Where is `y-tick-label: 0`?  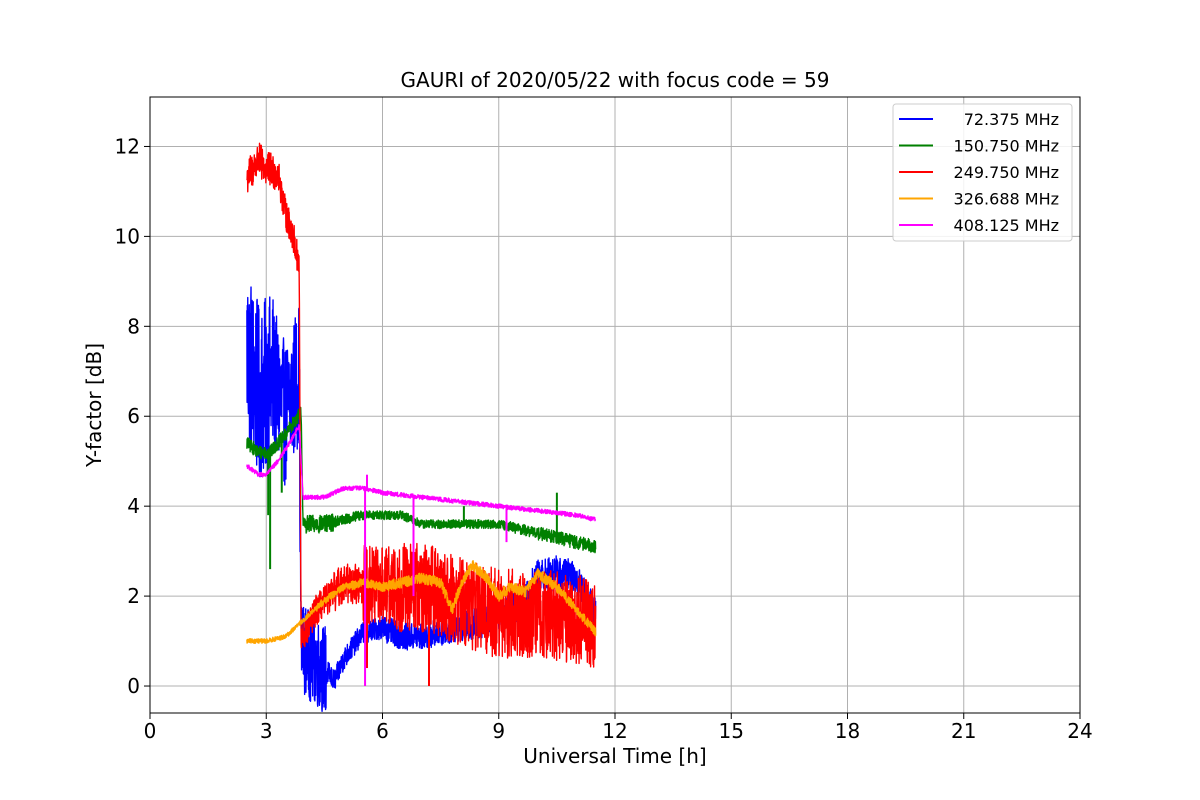 y-tick-label: 0 is located at coordinates (133, 686).